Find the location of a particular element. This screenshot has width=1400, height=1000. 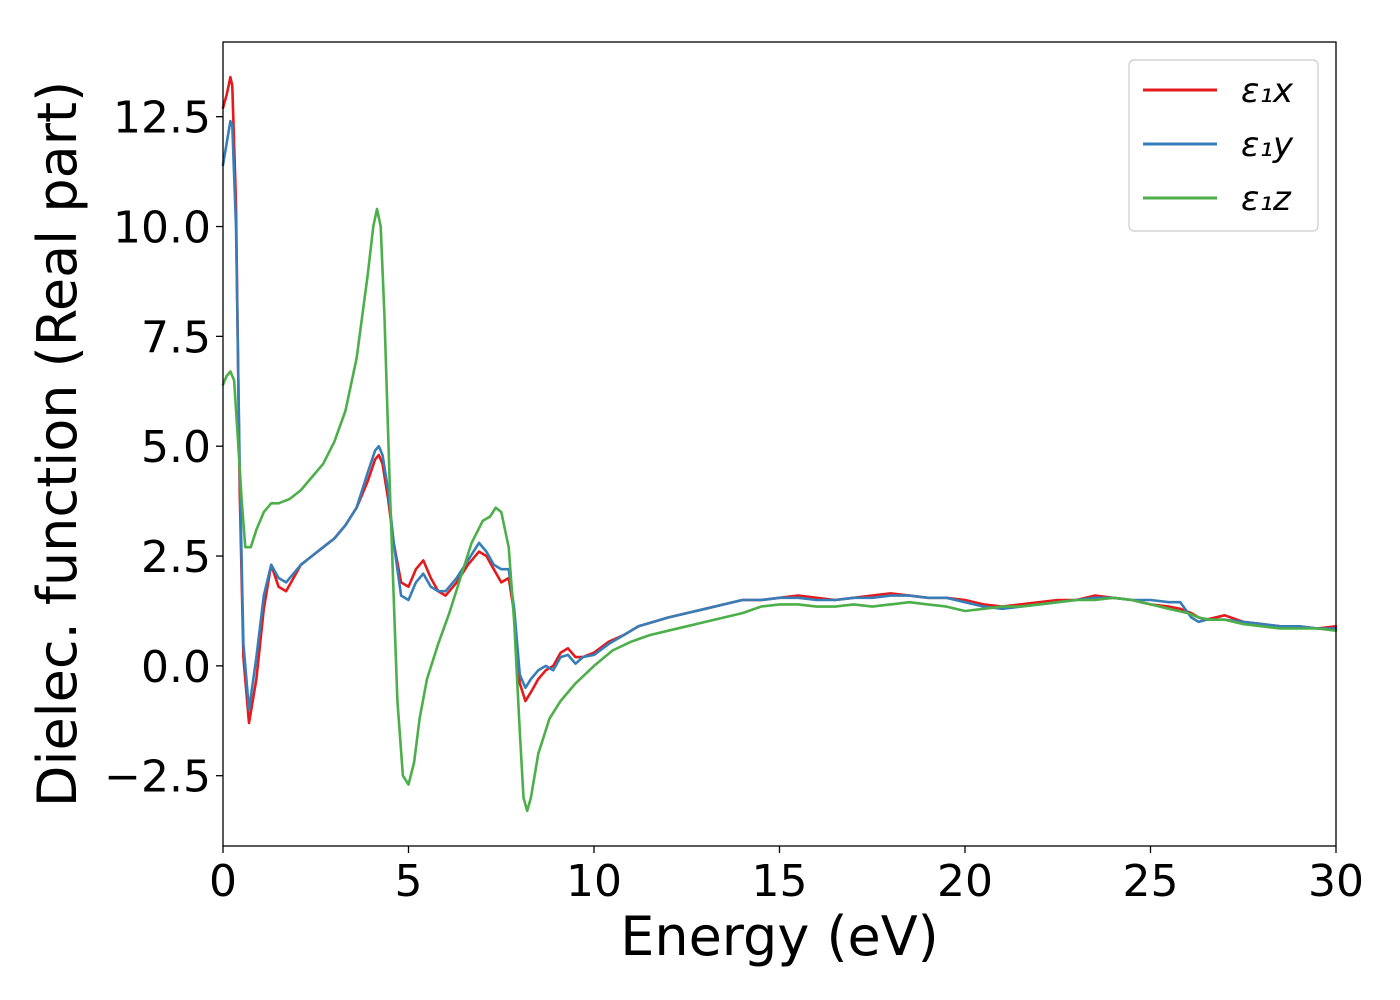

x-tick-label: 5 is located at coordinates (409, 881).